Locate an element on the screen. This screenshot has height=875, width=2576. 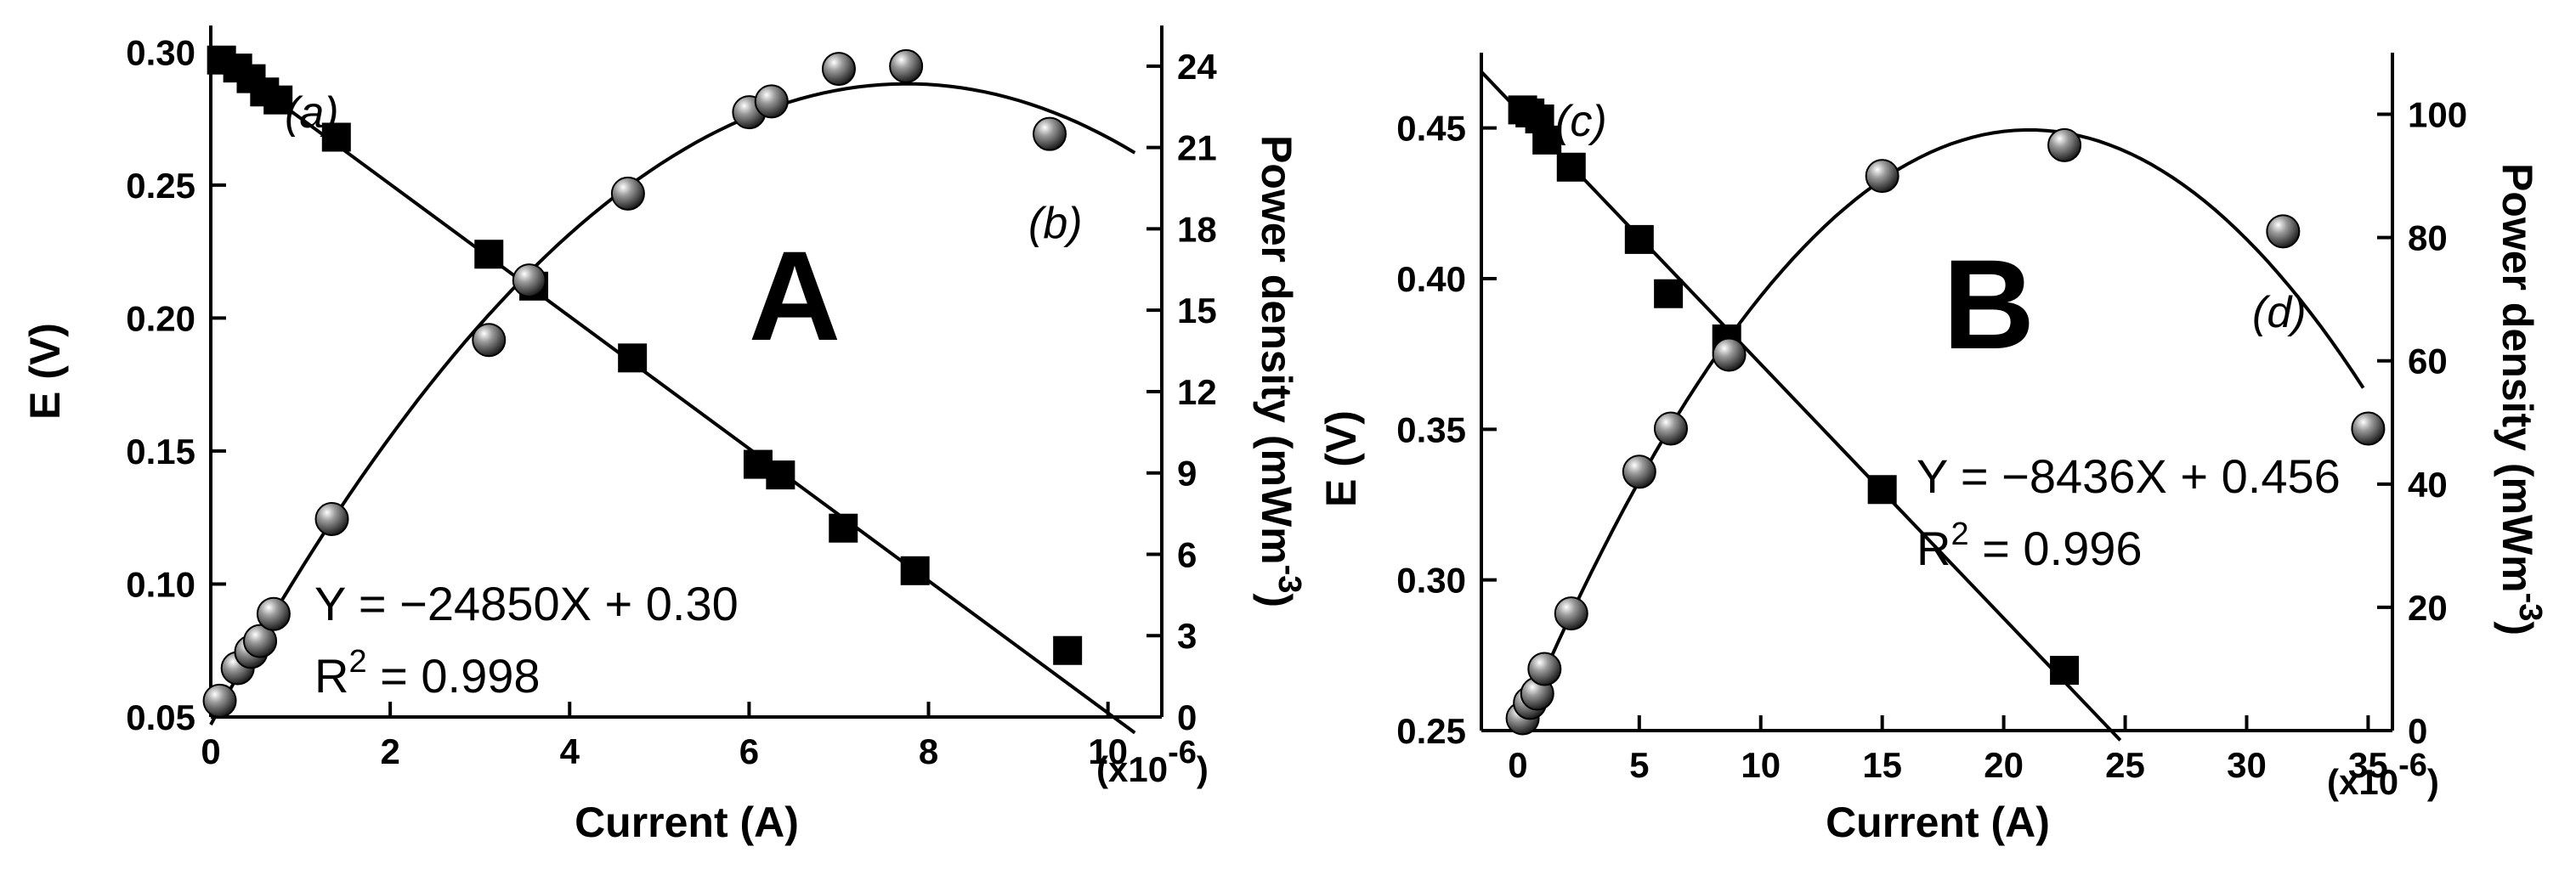
panel-b-series-d-tag: (d) is located at coordinates (2279, 312).